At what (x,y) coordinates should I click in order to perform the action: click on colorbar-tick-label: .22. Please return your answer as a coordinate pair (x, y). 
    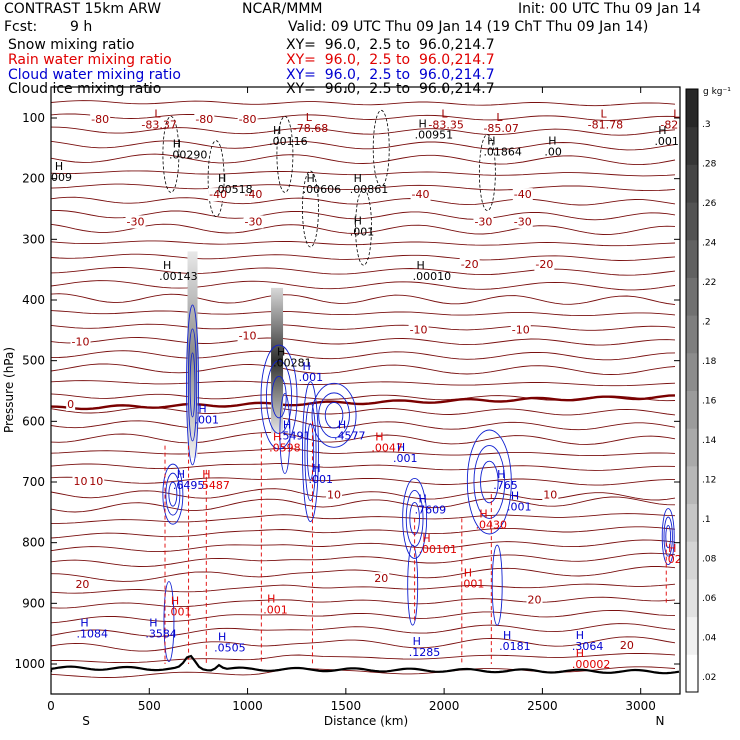
    Looking at the image, I should click on (709, 283).